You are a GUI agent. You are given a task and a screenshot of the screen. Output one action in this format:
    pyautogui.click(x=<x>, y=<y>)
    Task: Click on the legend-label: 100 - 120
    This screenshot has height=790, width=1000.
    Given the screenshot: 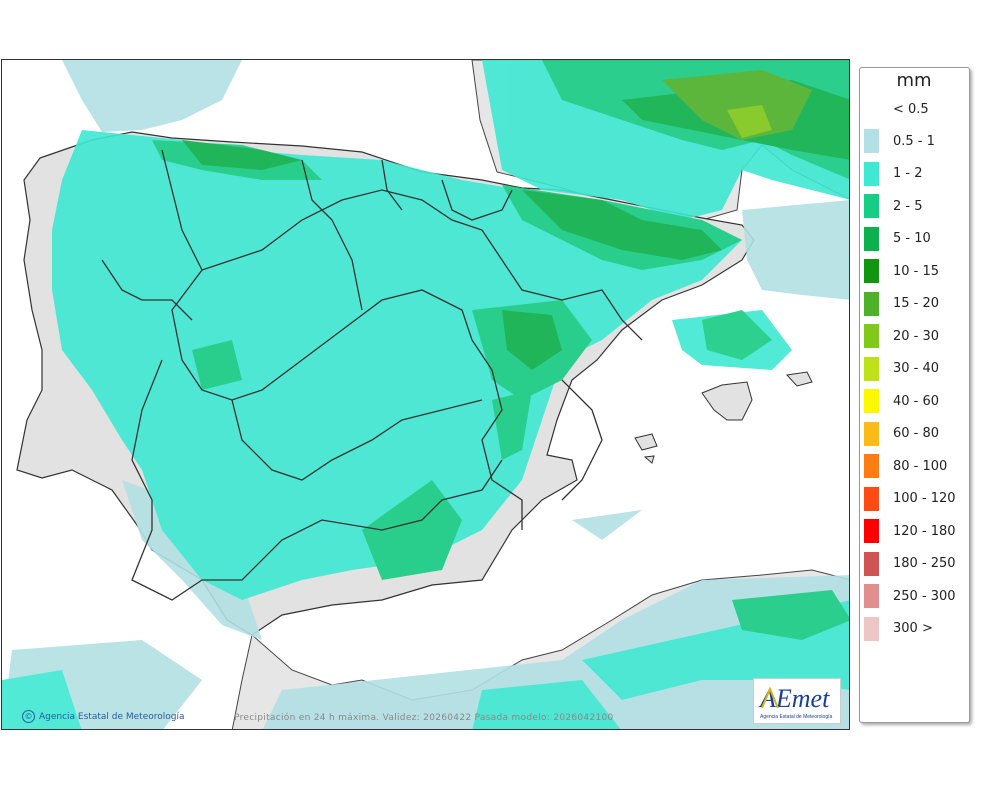 What is the action you would take?
    pyautogui.click(x=924, y=498)
    